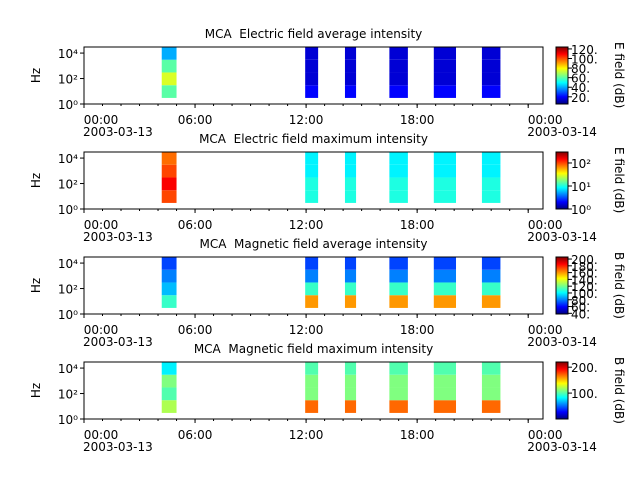  What do you see at coordinates (581, 164) in the screenshot?
I see `colorbar-tick-label: 10²` at bounding box center [581, 164].